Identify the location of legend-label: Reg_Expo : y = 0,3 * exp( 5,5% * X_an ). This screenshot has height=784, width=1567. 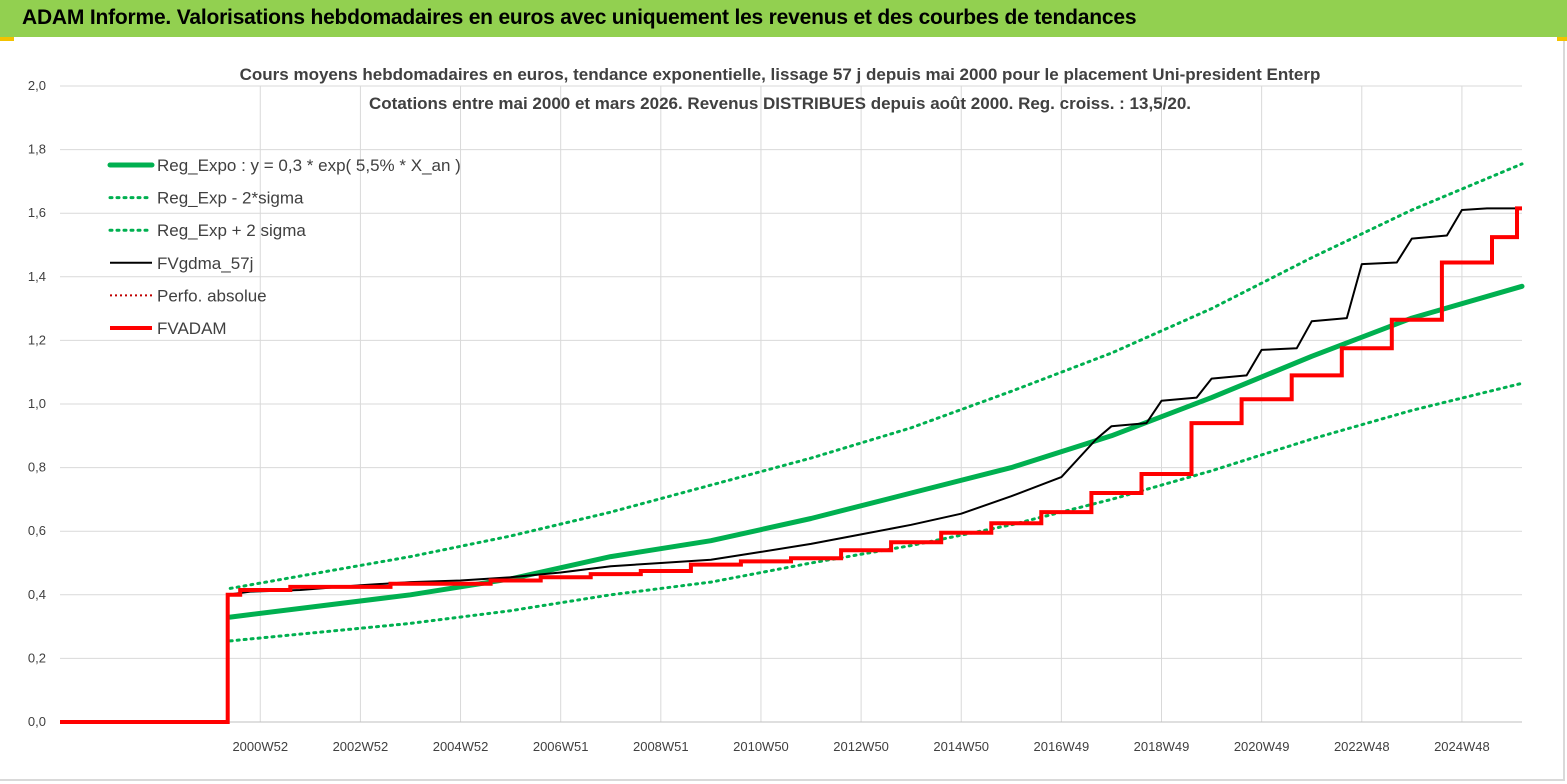
(309, 165).